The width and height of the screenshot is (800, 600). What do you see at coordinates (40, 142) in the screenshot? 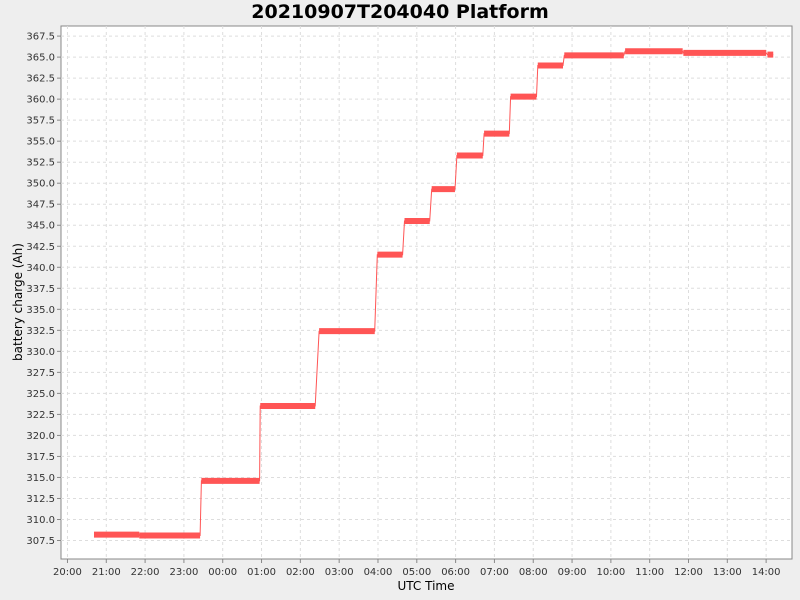
I see `y-tick-label: 355.0` at bounding box center [40, 142].